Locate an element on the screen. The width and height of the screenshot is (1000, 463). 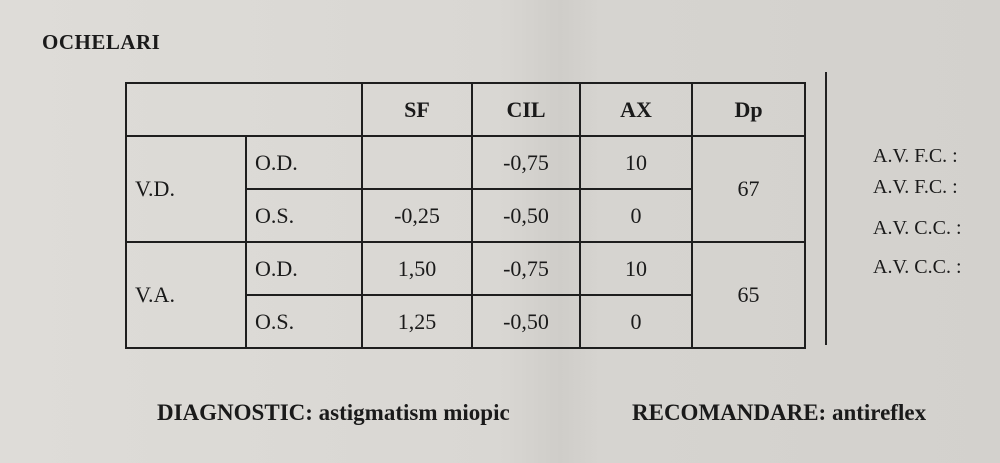
table-row: O.S. 1,25 -0,50 0 is located at coordinates (465, 321).